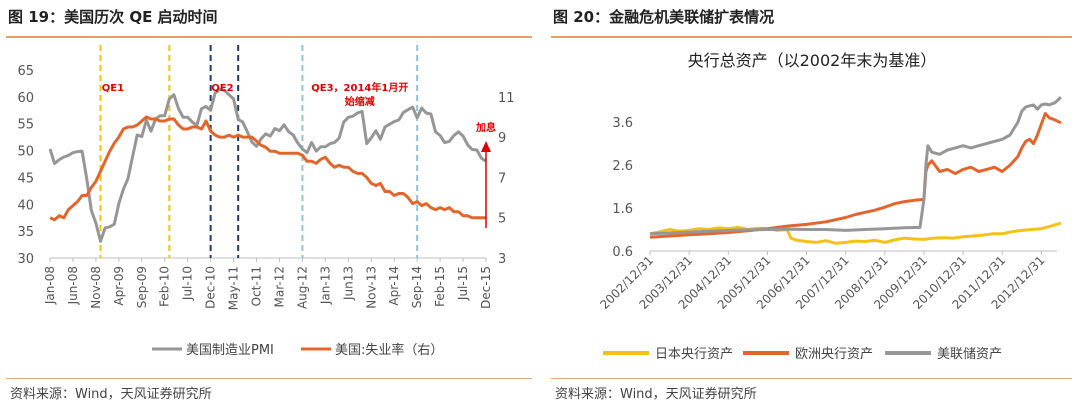 This screenshot has height=413, width=1080. Describe the element at coordinates (25, 259) in the screenshot. I see `y-left-tick-label: 30` at that location.